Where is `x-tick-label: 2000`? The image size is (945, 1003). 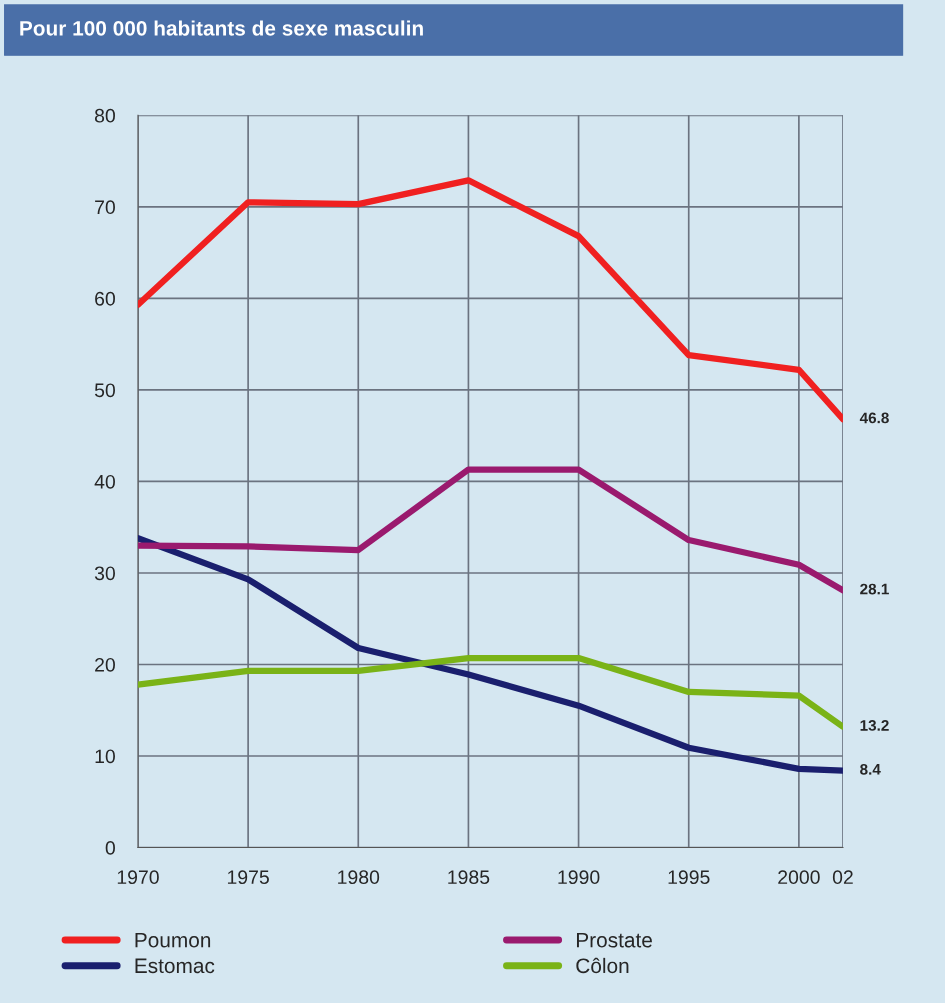 x-tick-label: 2000 is located at coordinates (799, 877).